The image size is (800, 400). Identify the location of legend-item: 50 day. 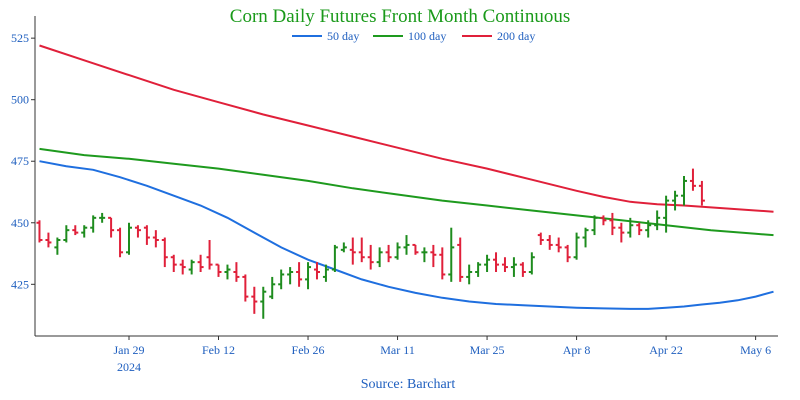
(325, 36).